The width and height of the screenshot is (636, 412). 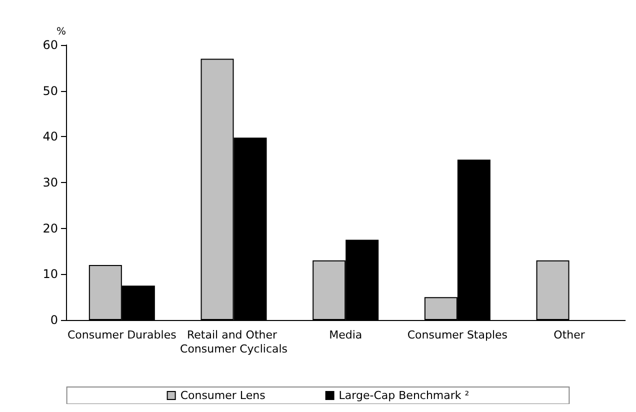 I want to click on legend-label: Consumer Lens, so click(x=223, y=395).